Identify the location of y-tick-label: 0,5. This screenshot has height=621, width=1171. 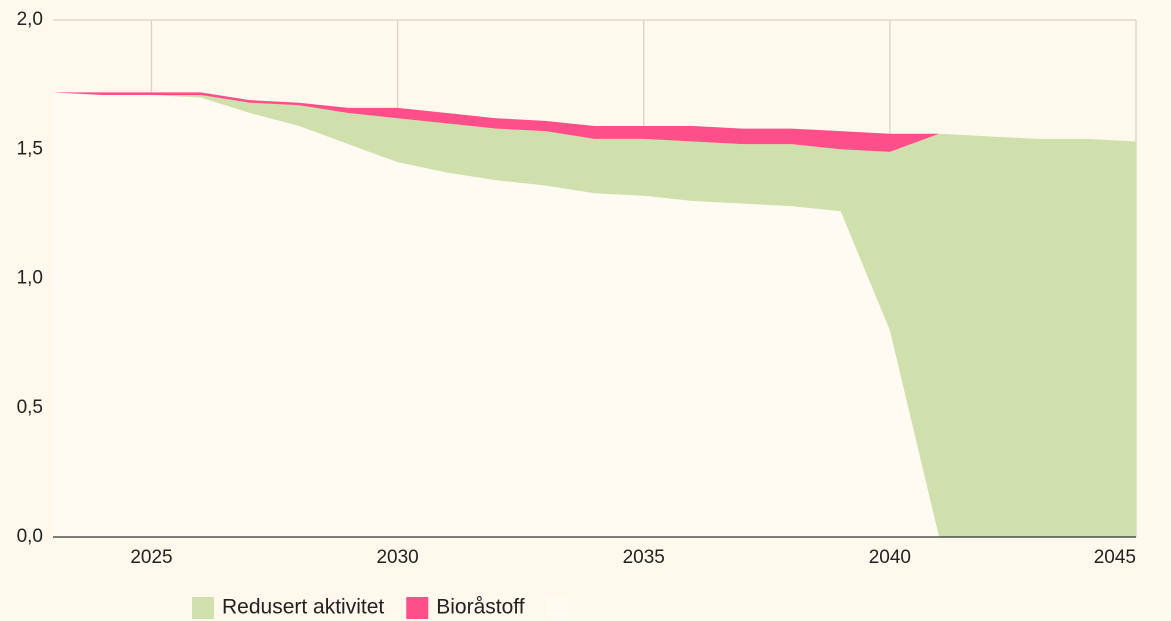
(30, 407).